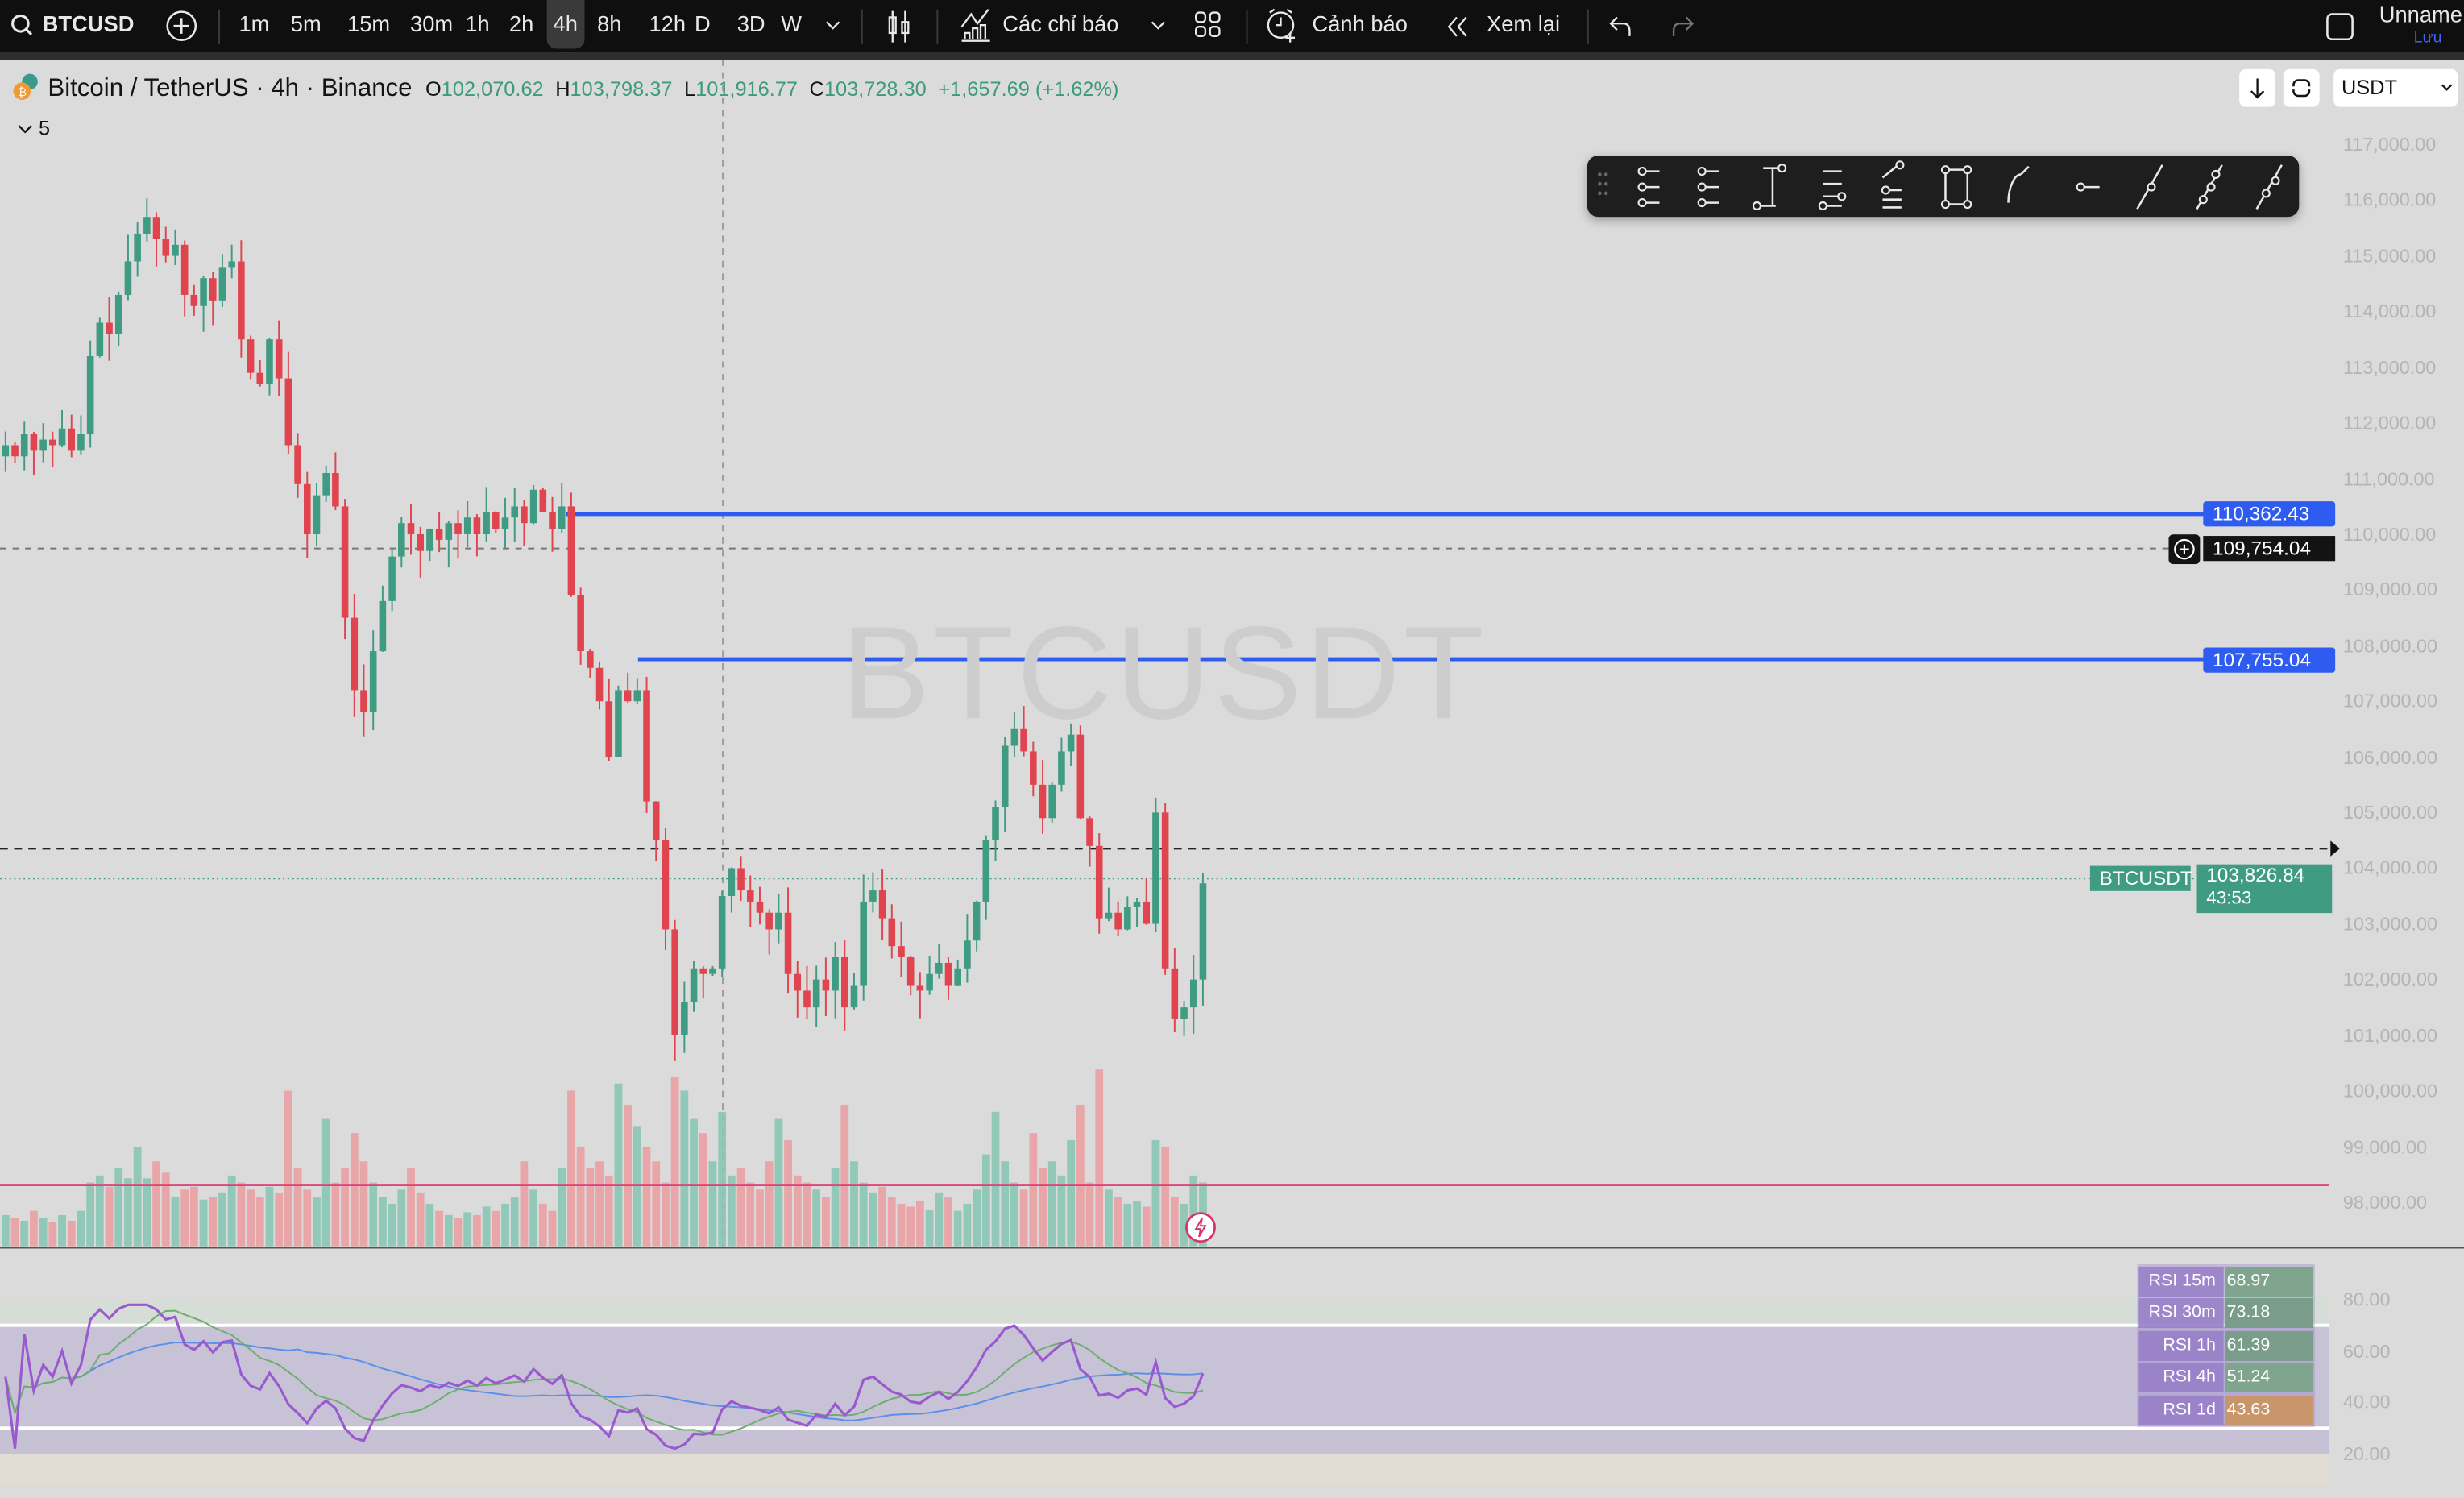 This screenshot has width=2464, height=1498. I want to click on rectangle-icon, so click(1956, 186).